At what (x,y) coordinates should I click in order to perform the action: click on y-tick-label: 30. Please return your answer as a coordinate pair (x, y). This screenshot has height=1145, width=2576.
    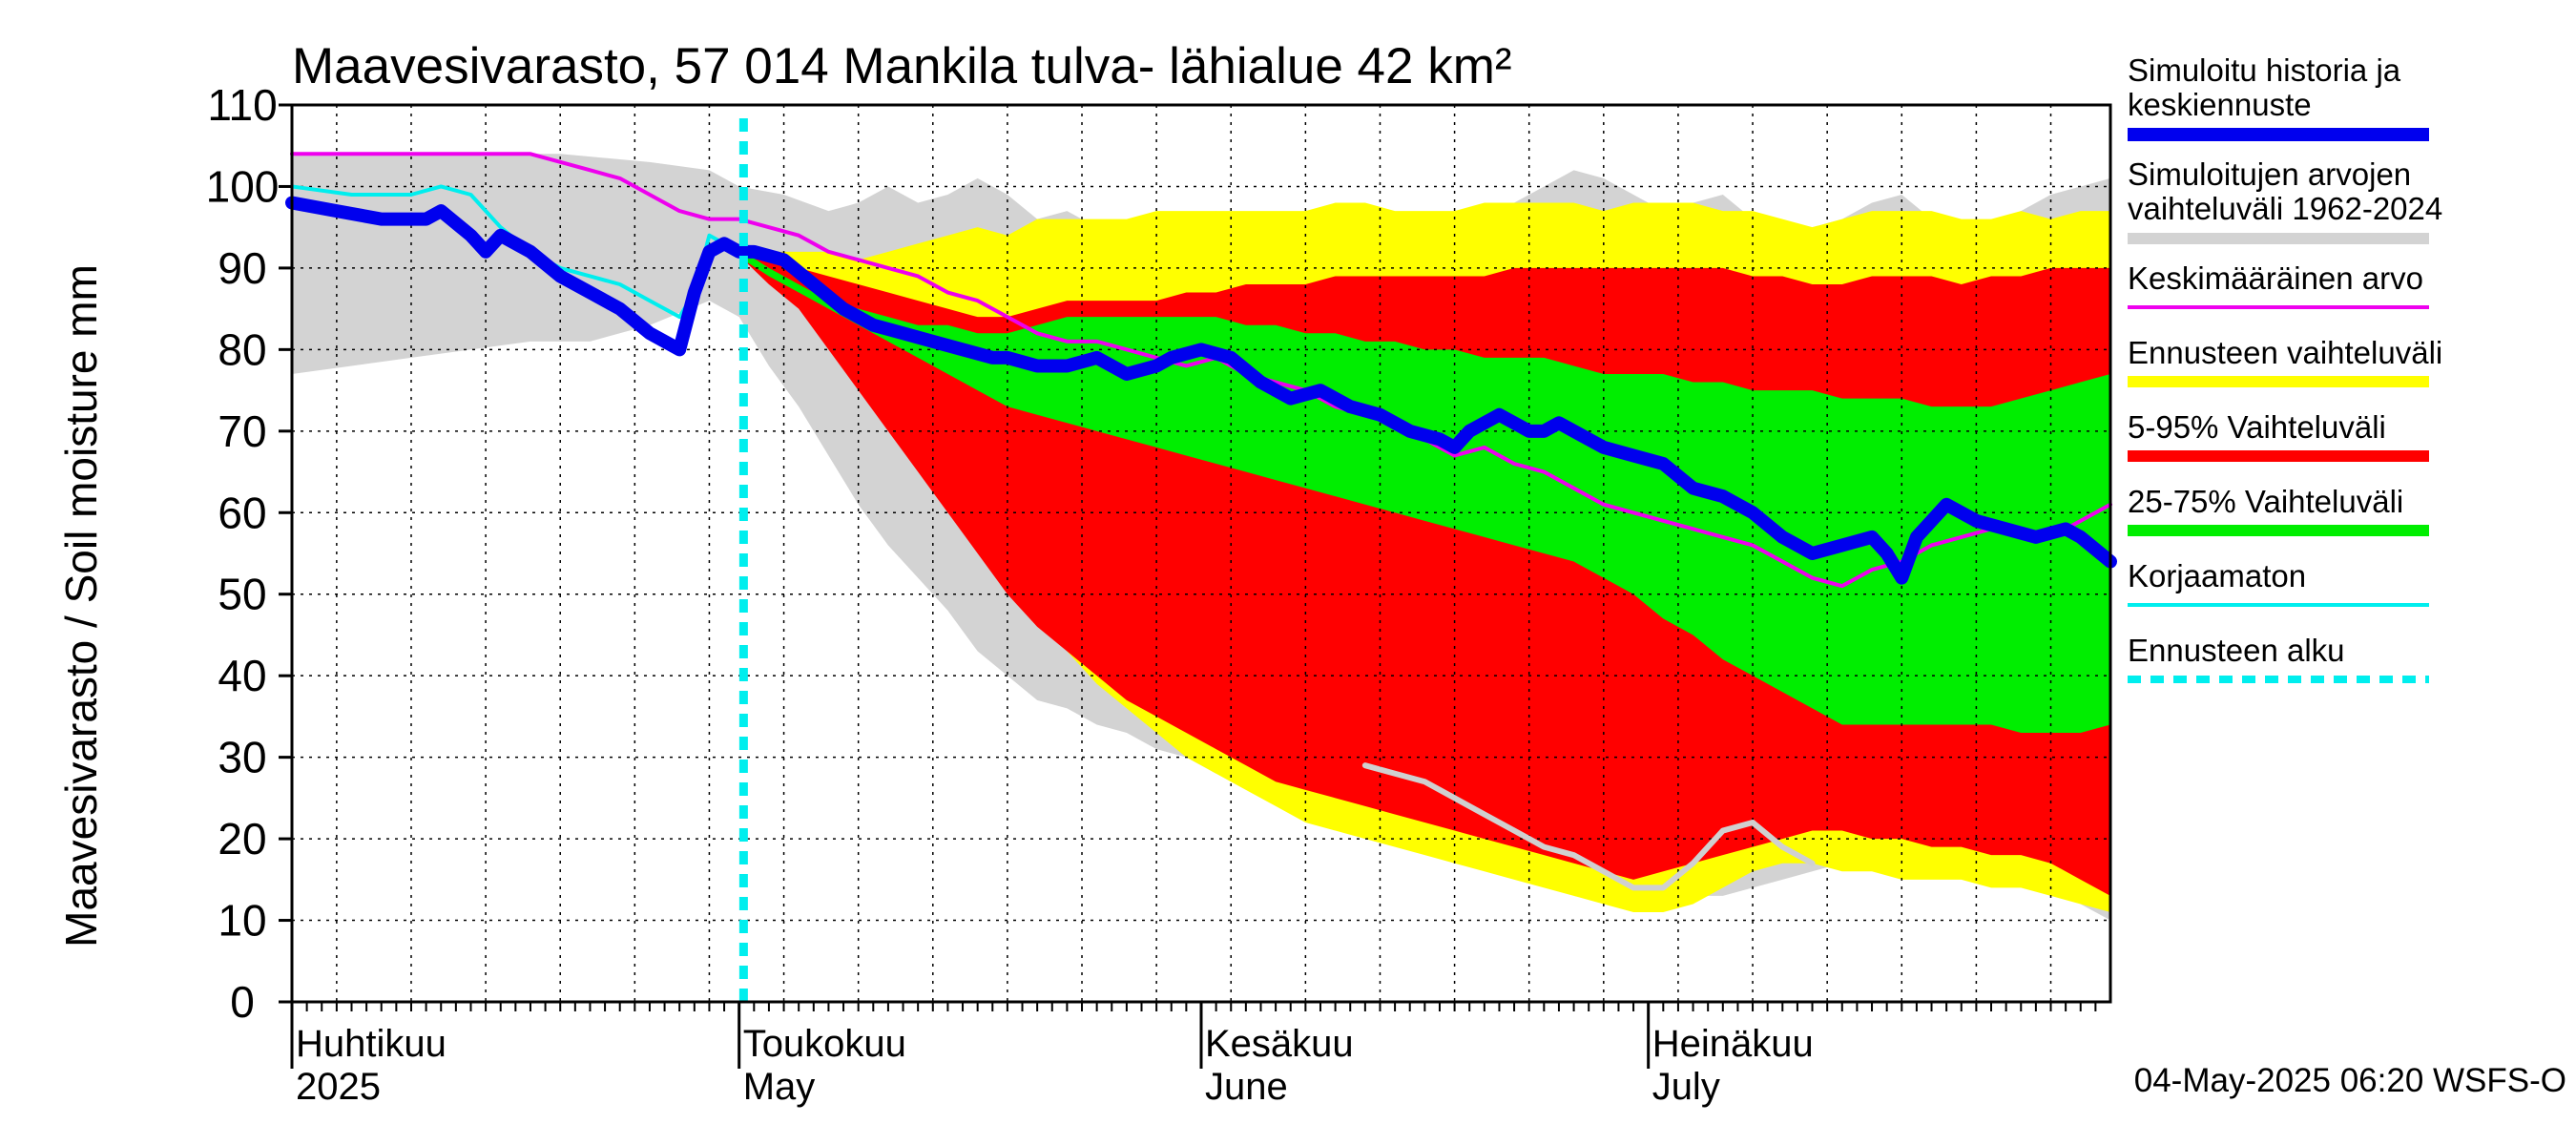
    Looking at the image, I should click on (242, 758).